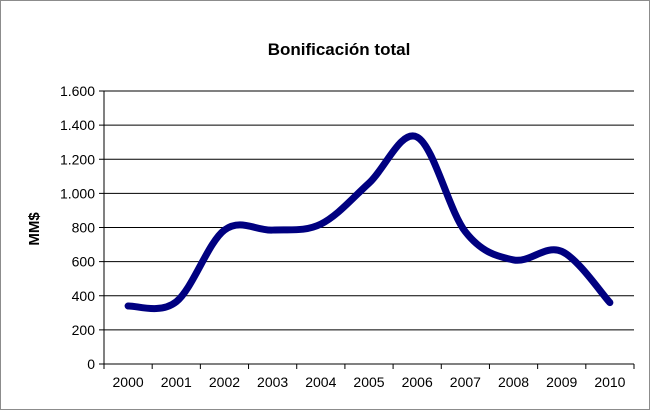 This screenshot has width=650, height=414. What do you see at coordinates (77, 193) in the screenshot?
I see `y-tick-label: 1.000` at bounding box center [77, 193].